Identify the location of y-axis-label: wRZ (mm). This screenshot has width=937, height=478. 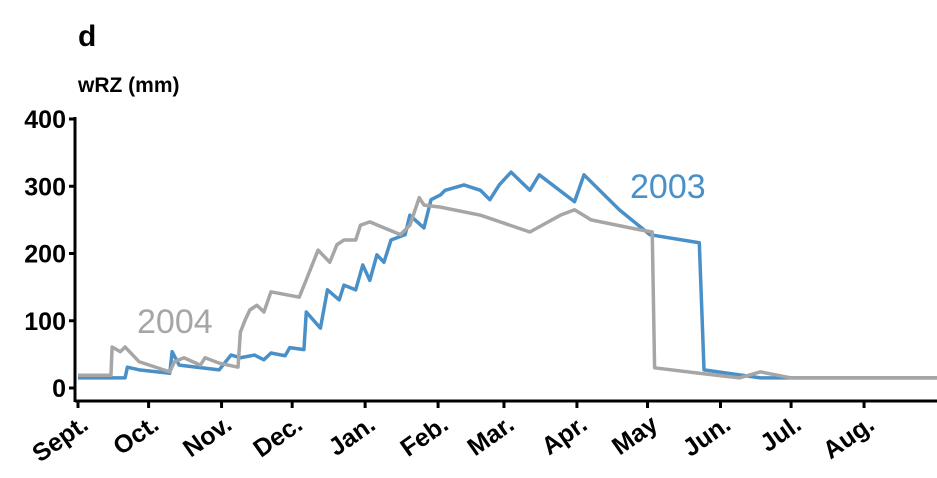
(128, 85).